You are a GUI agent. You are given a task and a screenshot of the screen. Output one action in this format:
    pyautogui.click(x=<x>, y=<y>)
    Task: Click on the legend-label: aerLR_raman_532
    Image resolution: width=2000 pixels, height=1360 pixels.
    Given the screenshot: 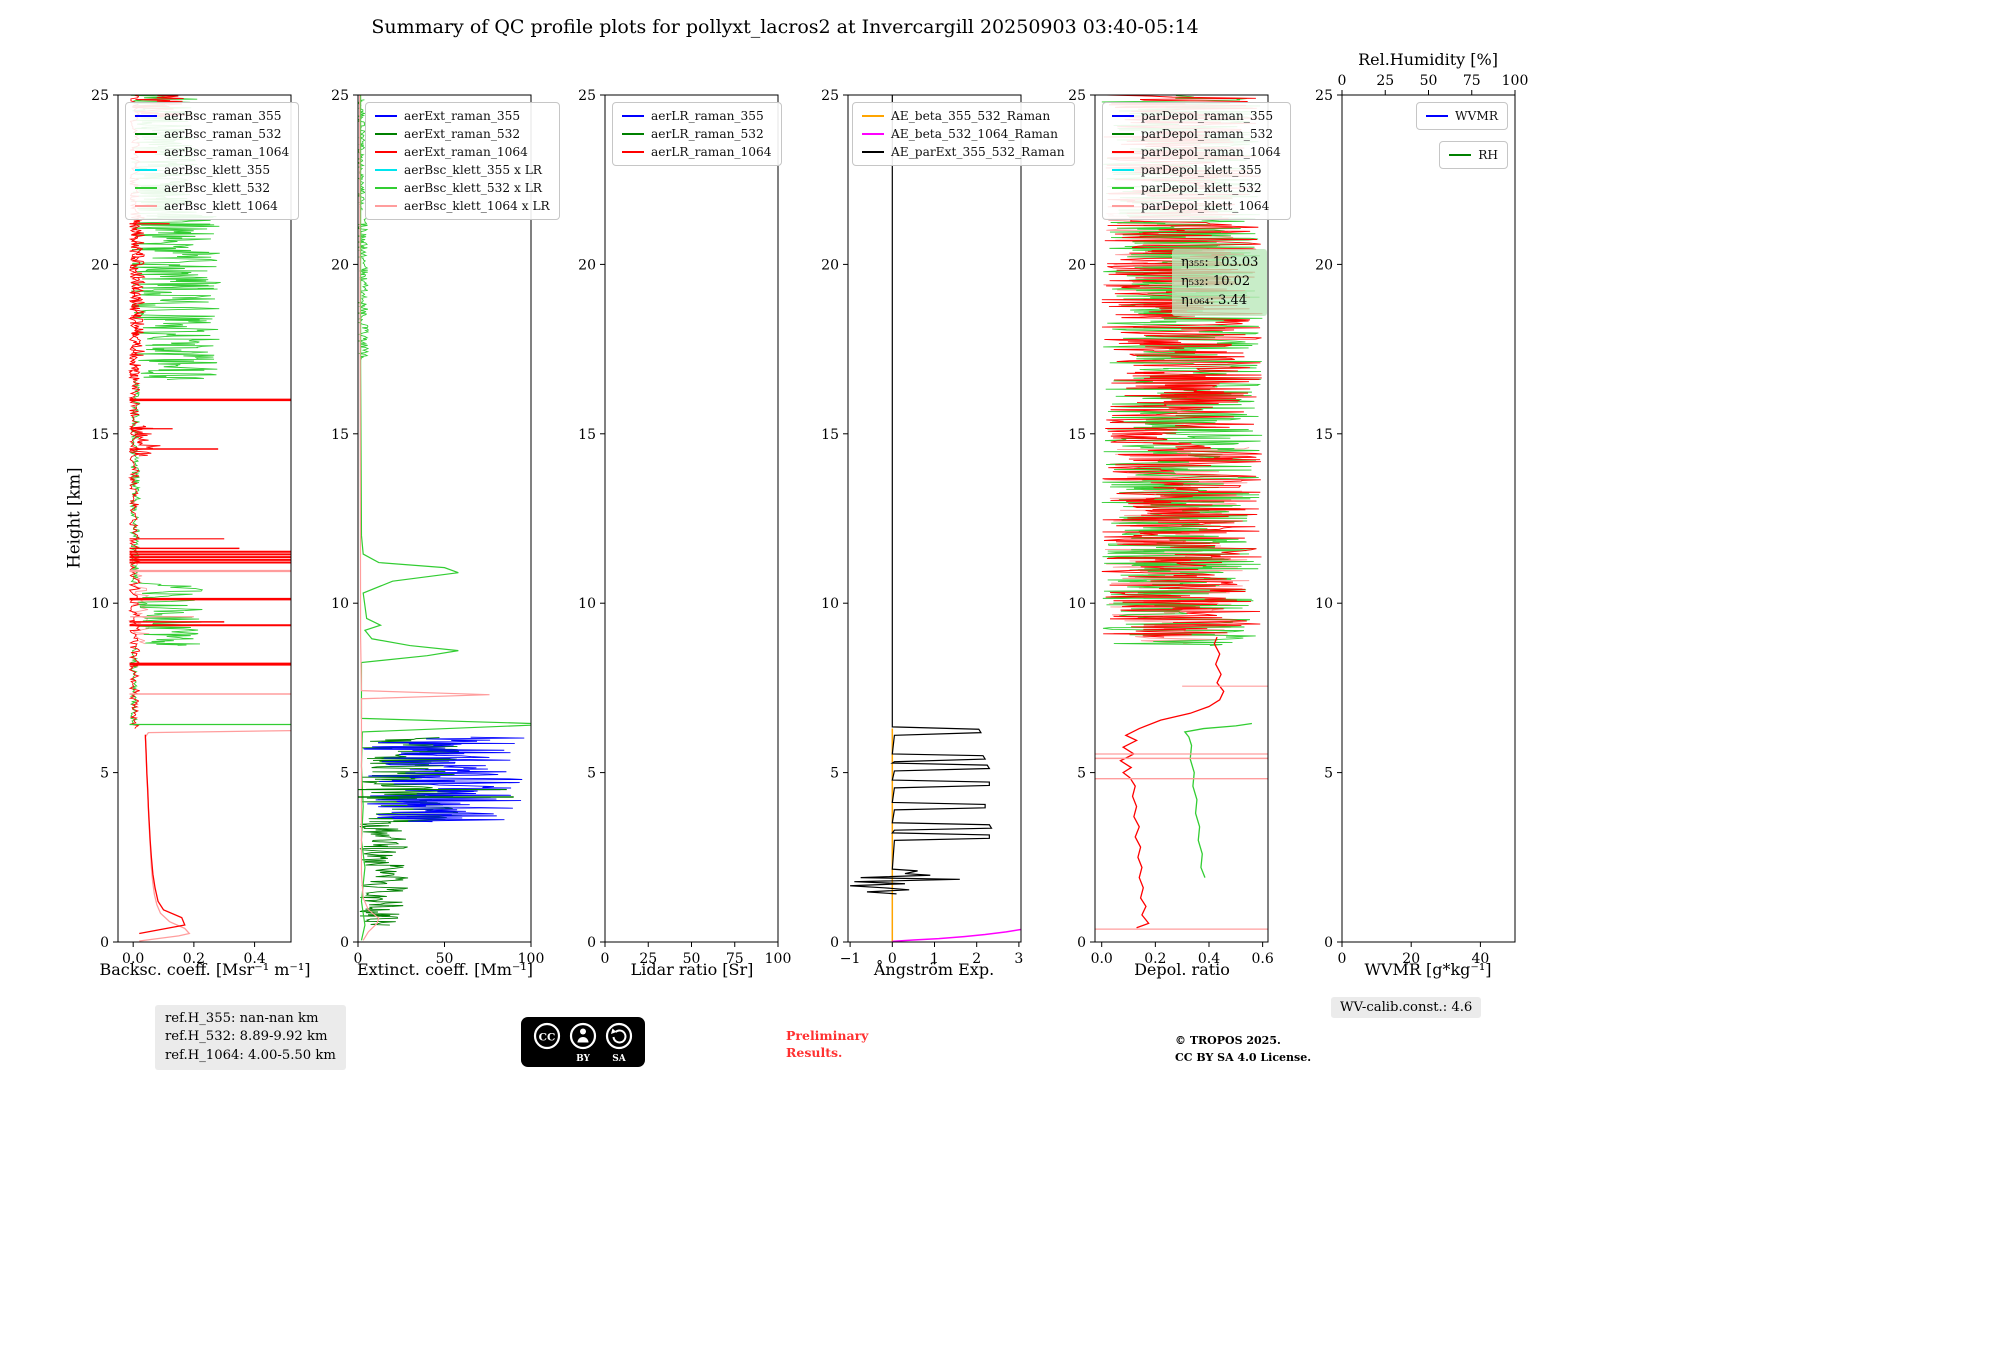 What is the action you would take?
    pyautogui.click(x=707, y=134)
    